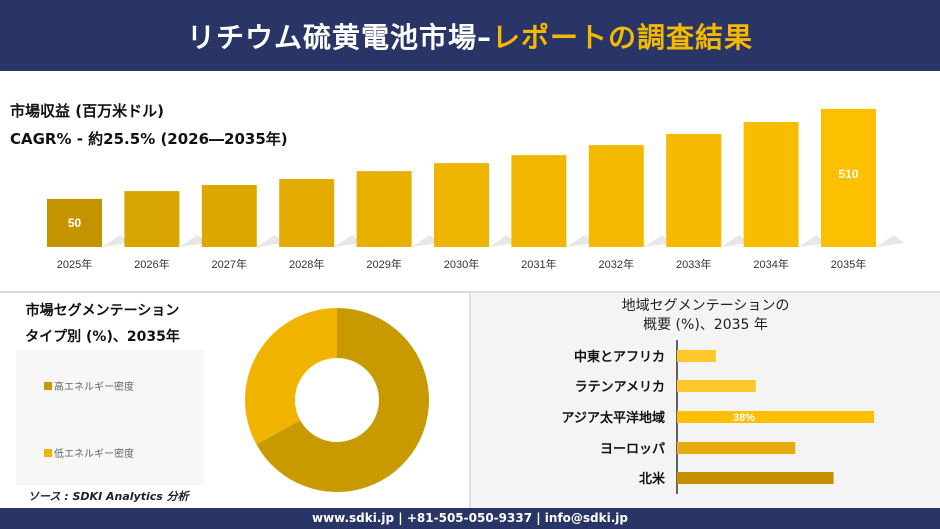 This screenshot has height=529, width=940. Describe the element at coordinates (470, 400) in the screenshot. I see `divider-vertical` at that location.